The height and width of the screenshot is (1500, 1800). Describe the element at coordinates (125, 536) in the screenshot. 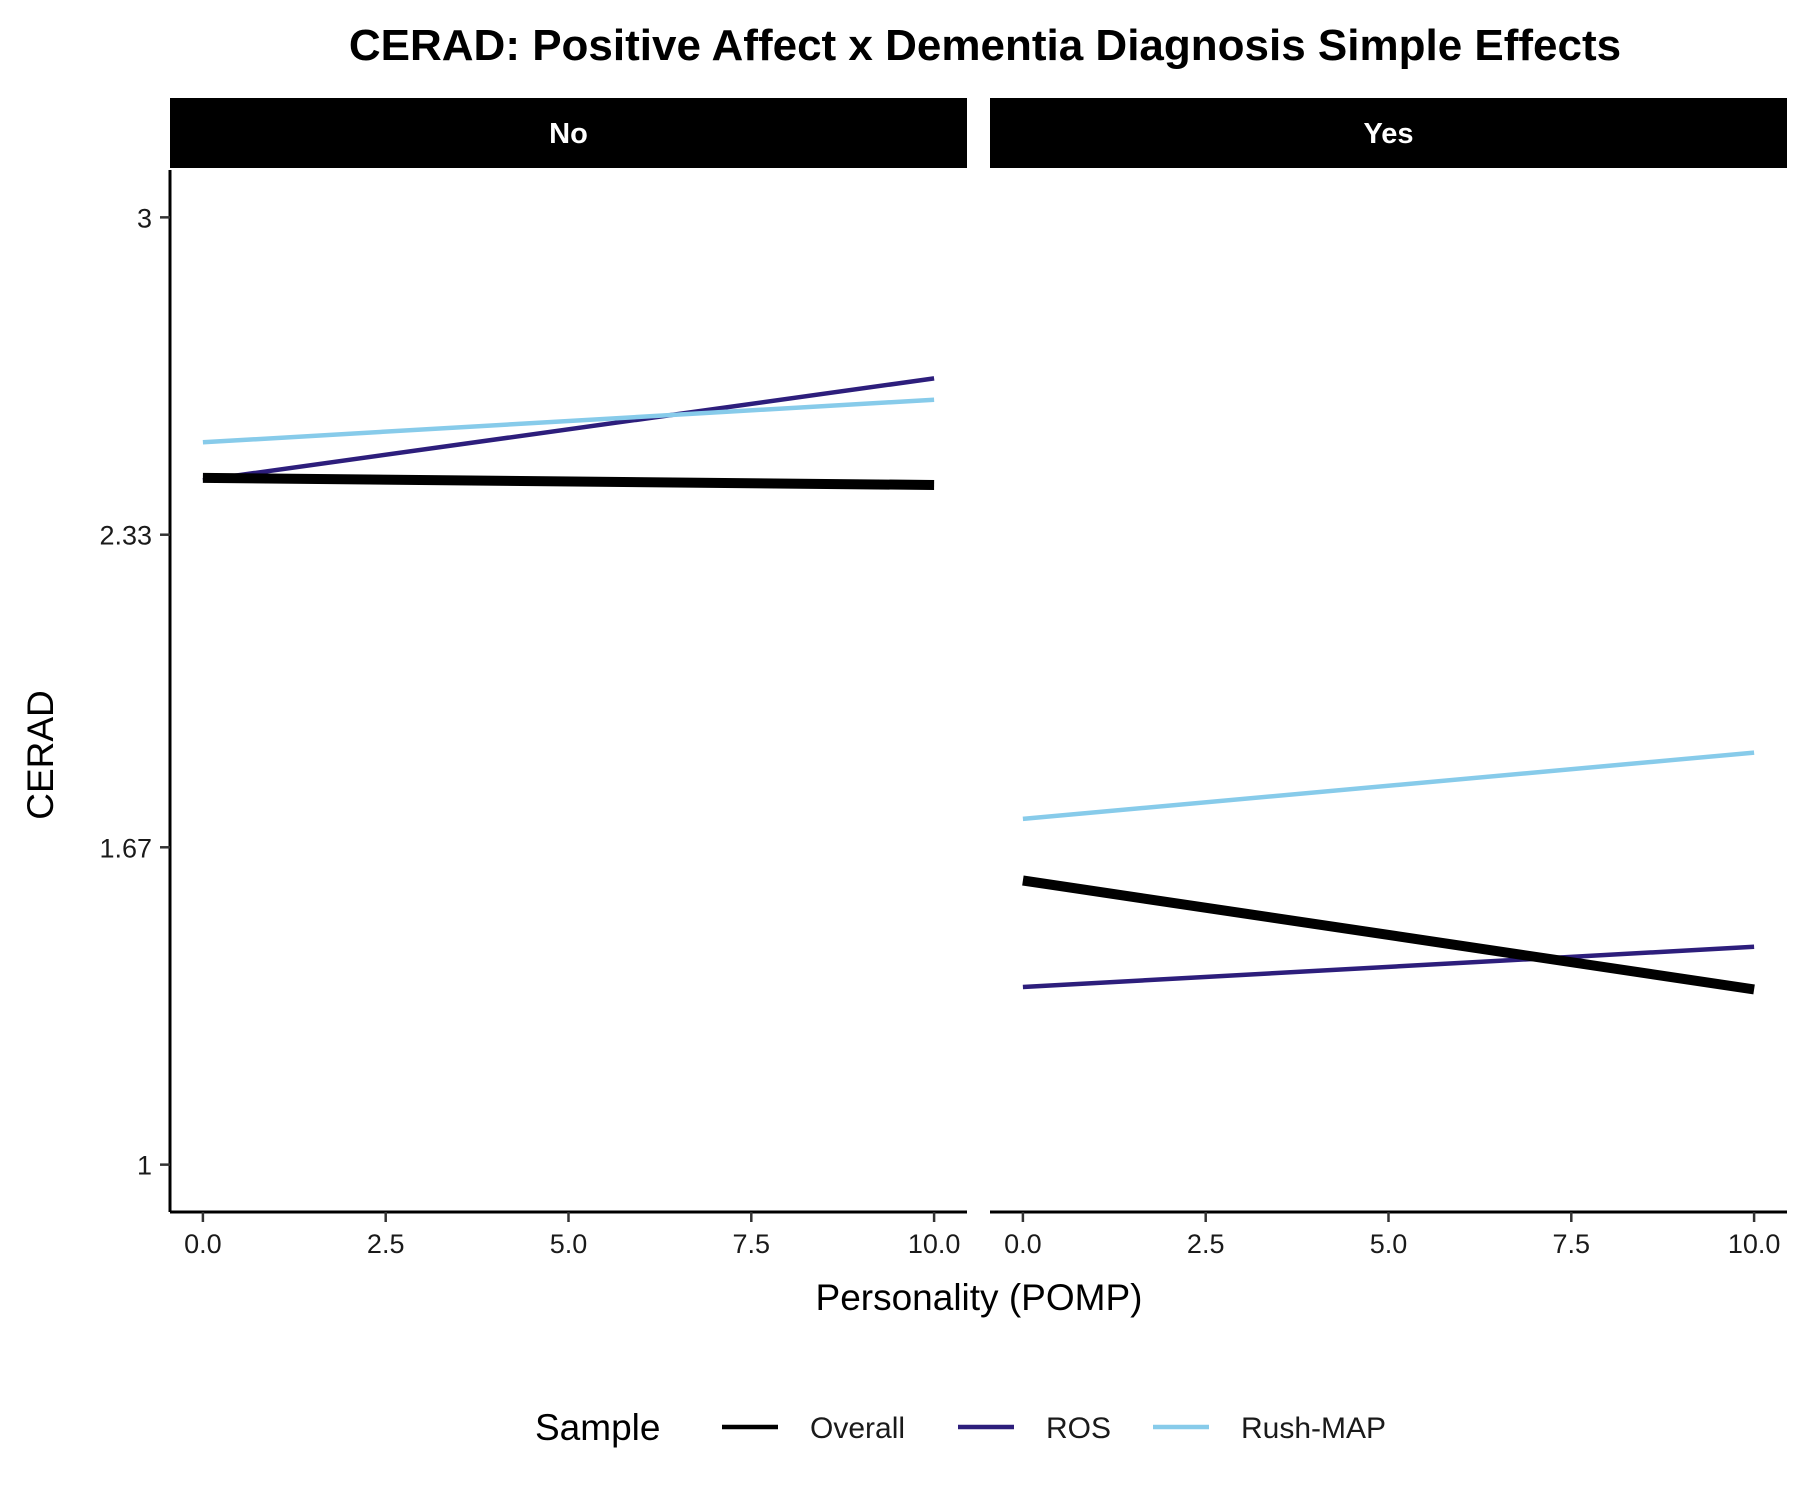

I see `y-tick-label: 2.33` at that location.